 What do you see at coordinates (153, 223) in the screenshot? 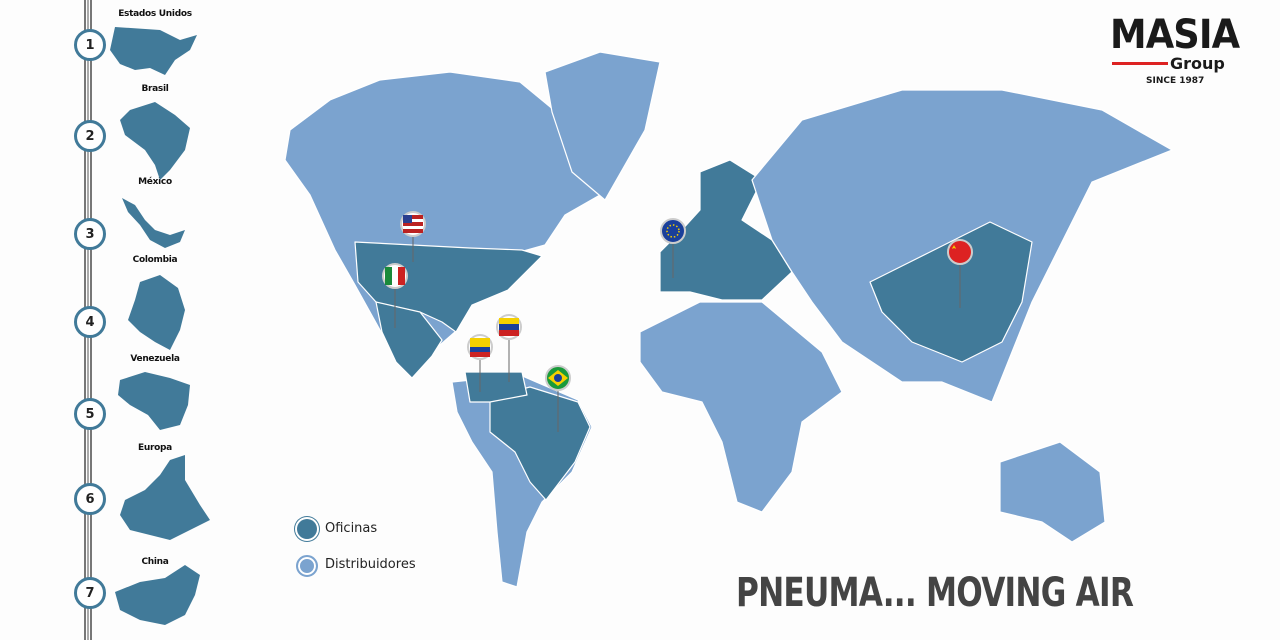
I see `mexico-thumbnail` at bounding box center [153, 223].